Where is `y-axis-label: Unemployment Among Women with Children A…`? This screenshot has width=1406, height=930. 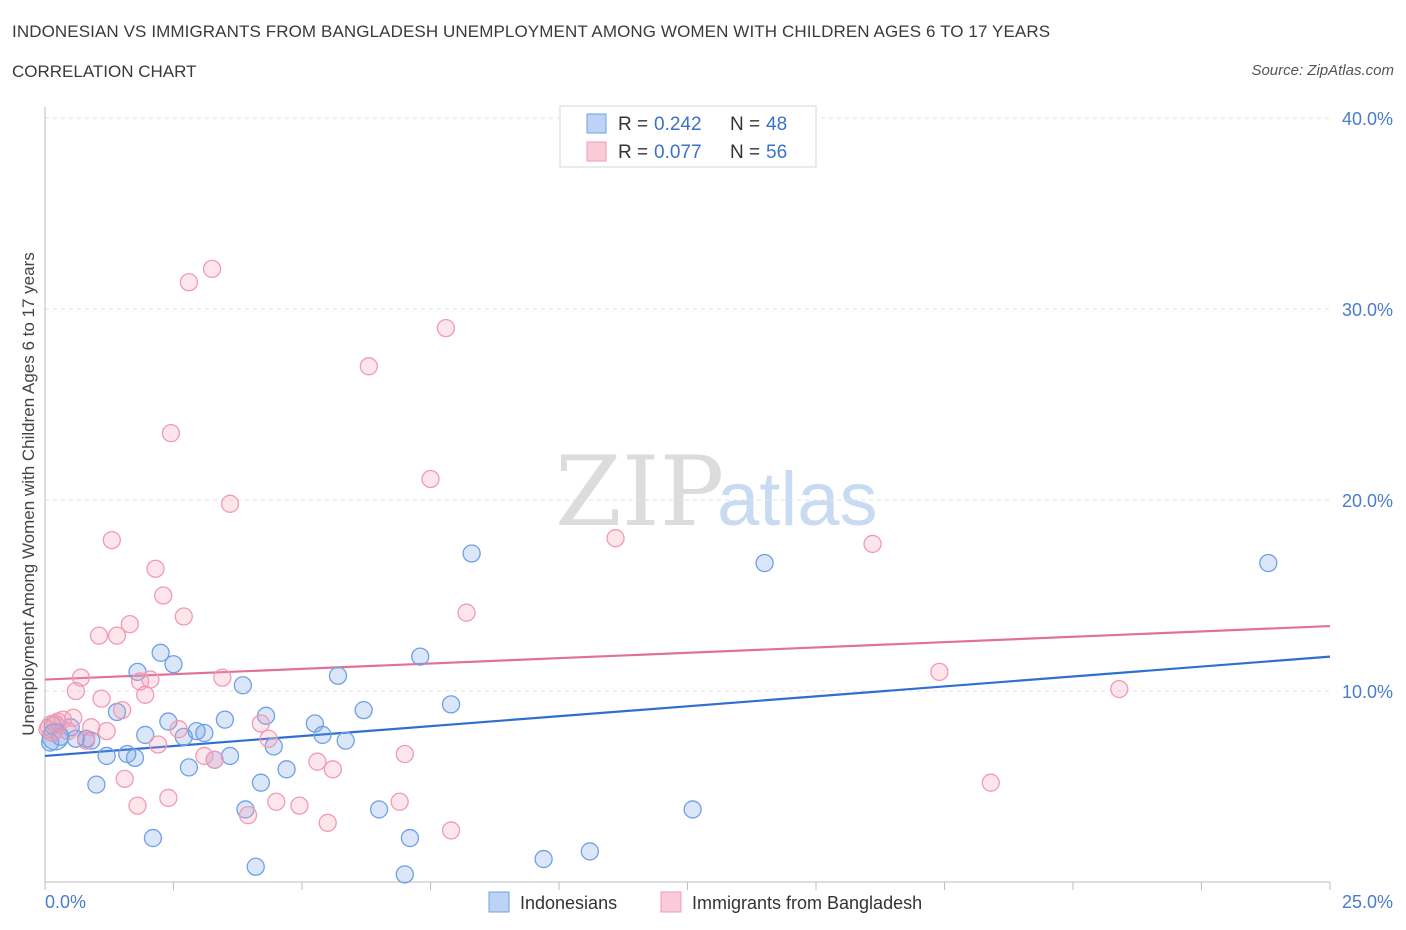
y-axis-label: Unemployment Among Women with Children A… is located at coordinates (28, 494).